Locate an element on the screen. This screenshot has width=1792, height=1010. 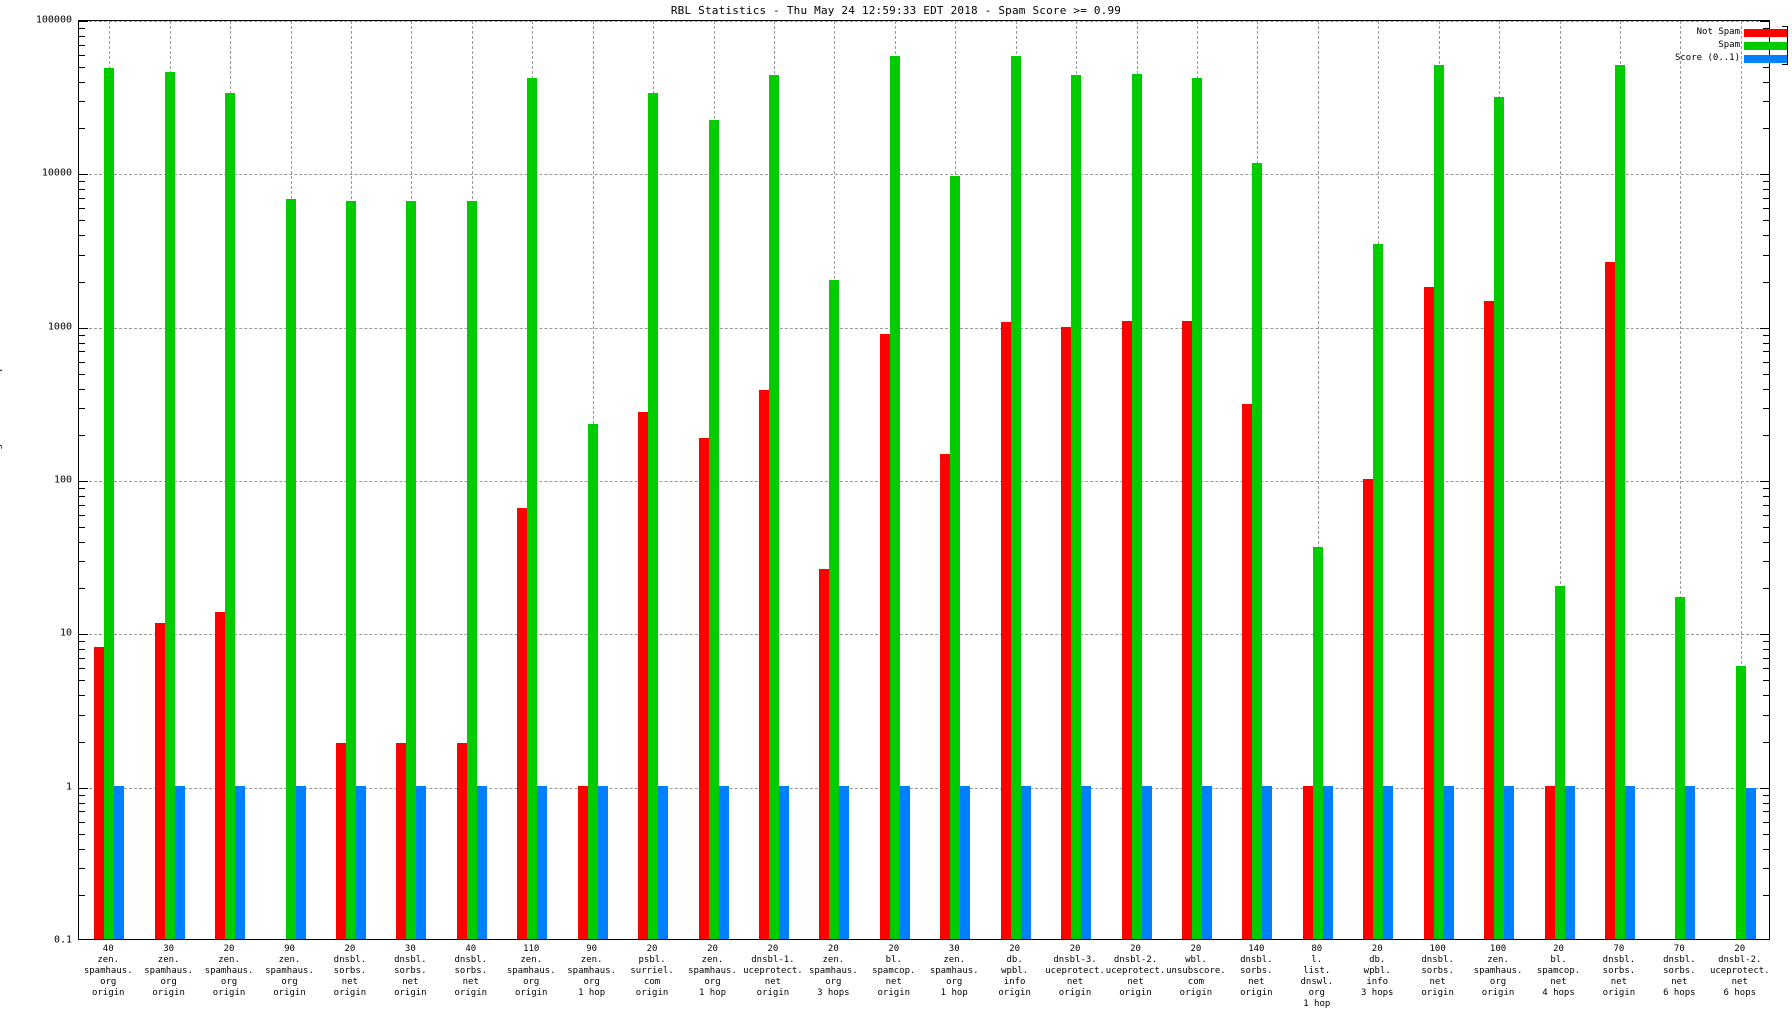
legend-item-score: Score (0..1) is located at coordinates (1731, 58).